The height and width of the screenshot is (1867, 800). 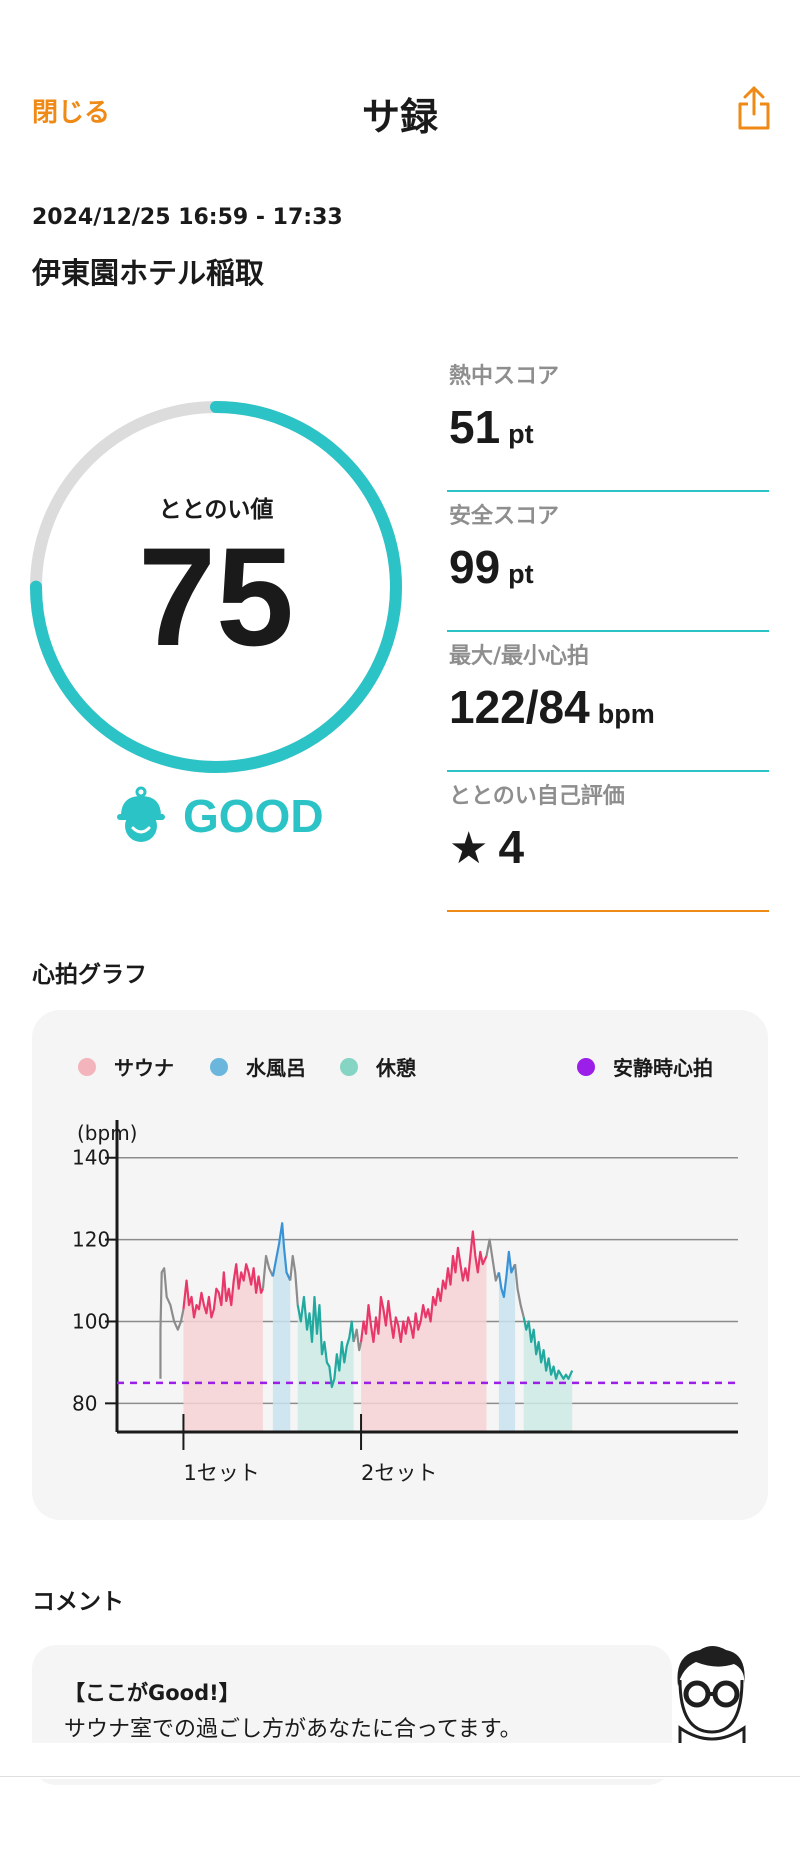 I want to click on score-number: 51, so click(x=475, y=427).